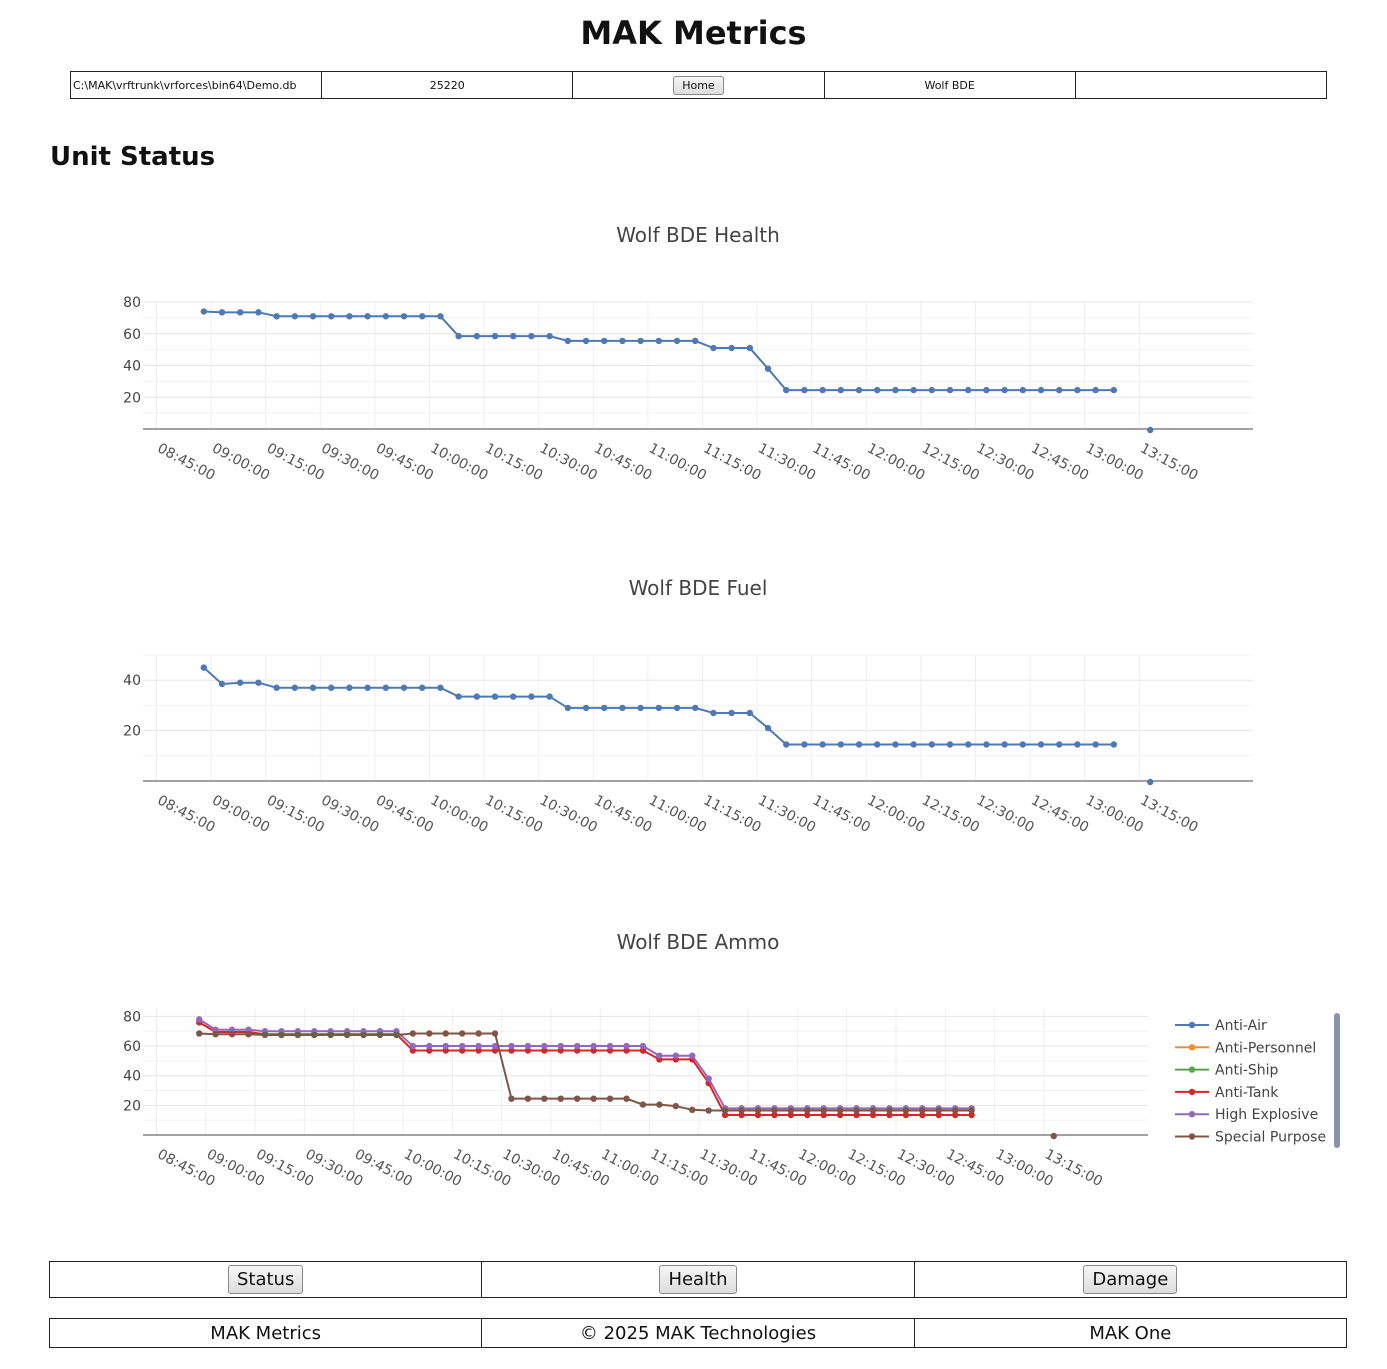  Describe the element at coordinates (459, 462) in the screenshot. I see `x-tick-label: 10:00:00` at that location.